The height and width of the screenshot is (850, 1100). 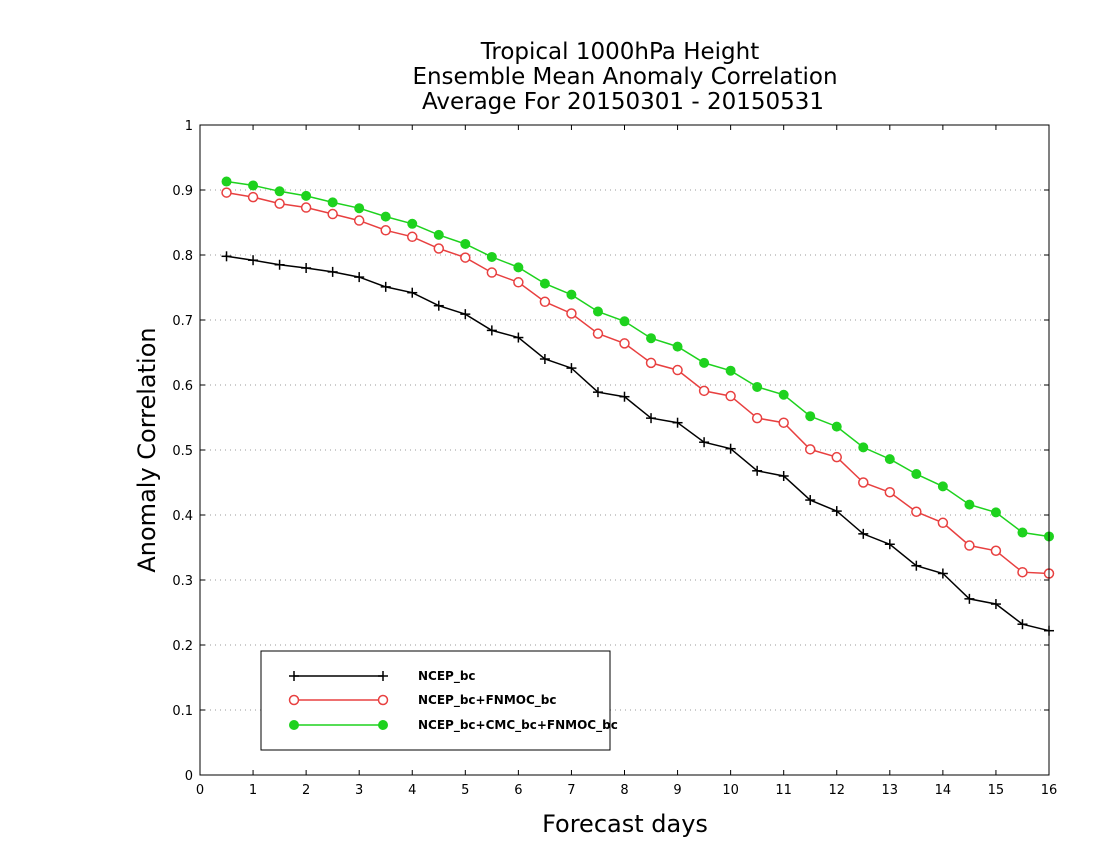 I want to click on x-tick-label: 14, so click(x=943, y=790).